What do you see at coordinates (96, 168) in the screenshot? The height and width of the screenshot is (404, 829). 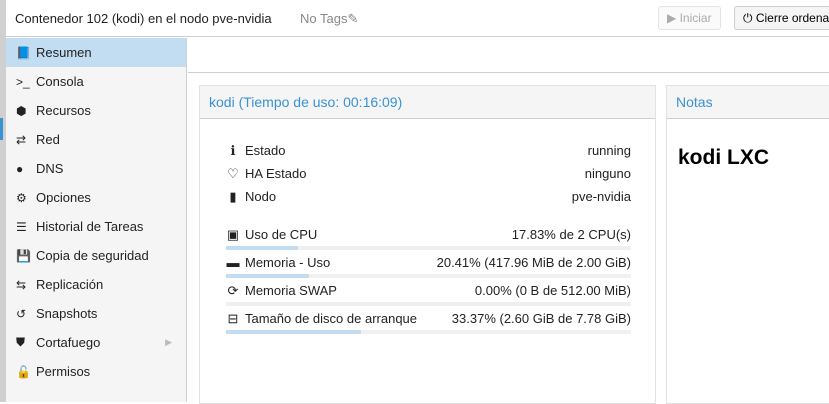 I see `sidebar-item-dns: ● DNS` at bounding box center [96, 168].